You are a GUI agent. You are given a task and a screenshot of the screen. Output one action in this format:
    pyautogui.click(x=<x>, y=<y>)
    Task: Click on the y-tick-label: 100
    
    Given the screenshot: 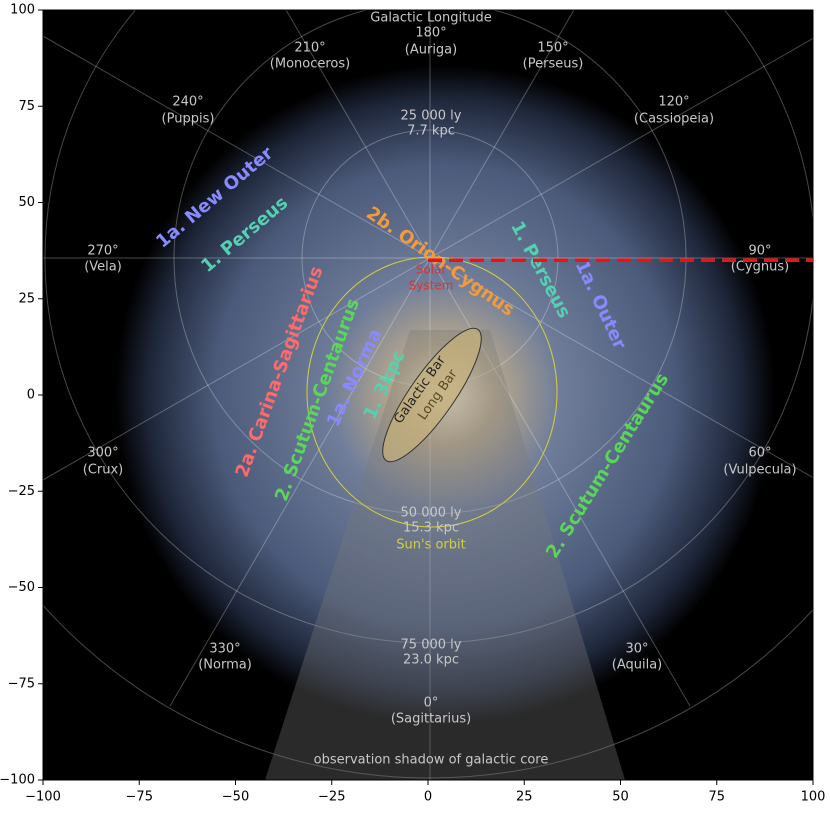 What is the action you would take?
    pyautogui.click(x=22, y=10)
    